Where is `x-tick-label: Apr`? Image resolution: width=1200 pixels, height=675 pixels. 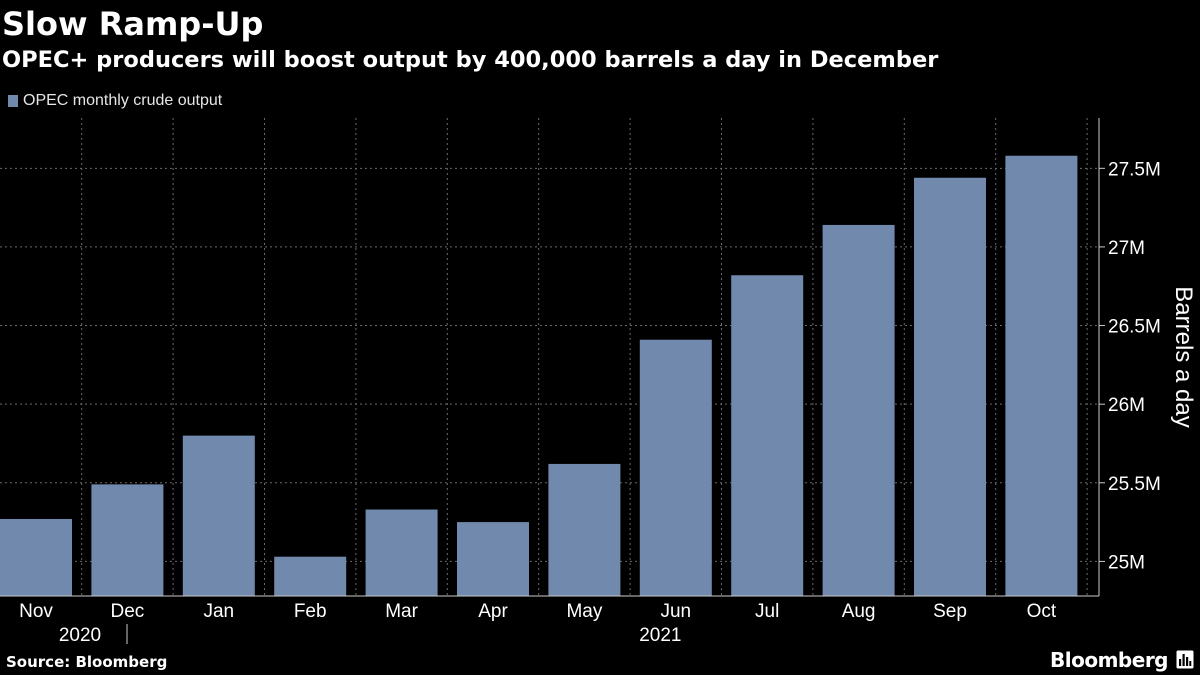 x-tick-label: Apr is located at coordinates (493, 611).